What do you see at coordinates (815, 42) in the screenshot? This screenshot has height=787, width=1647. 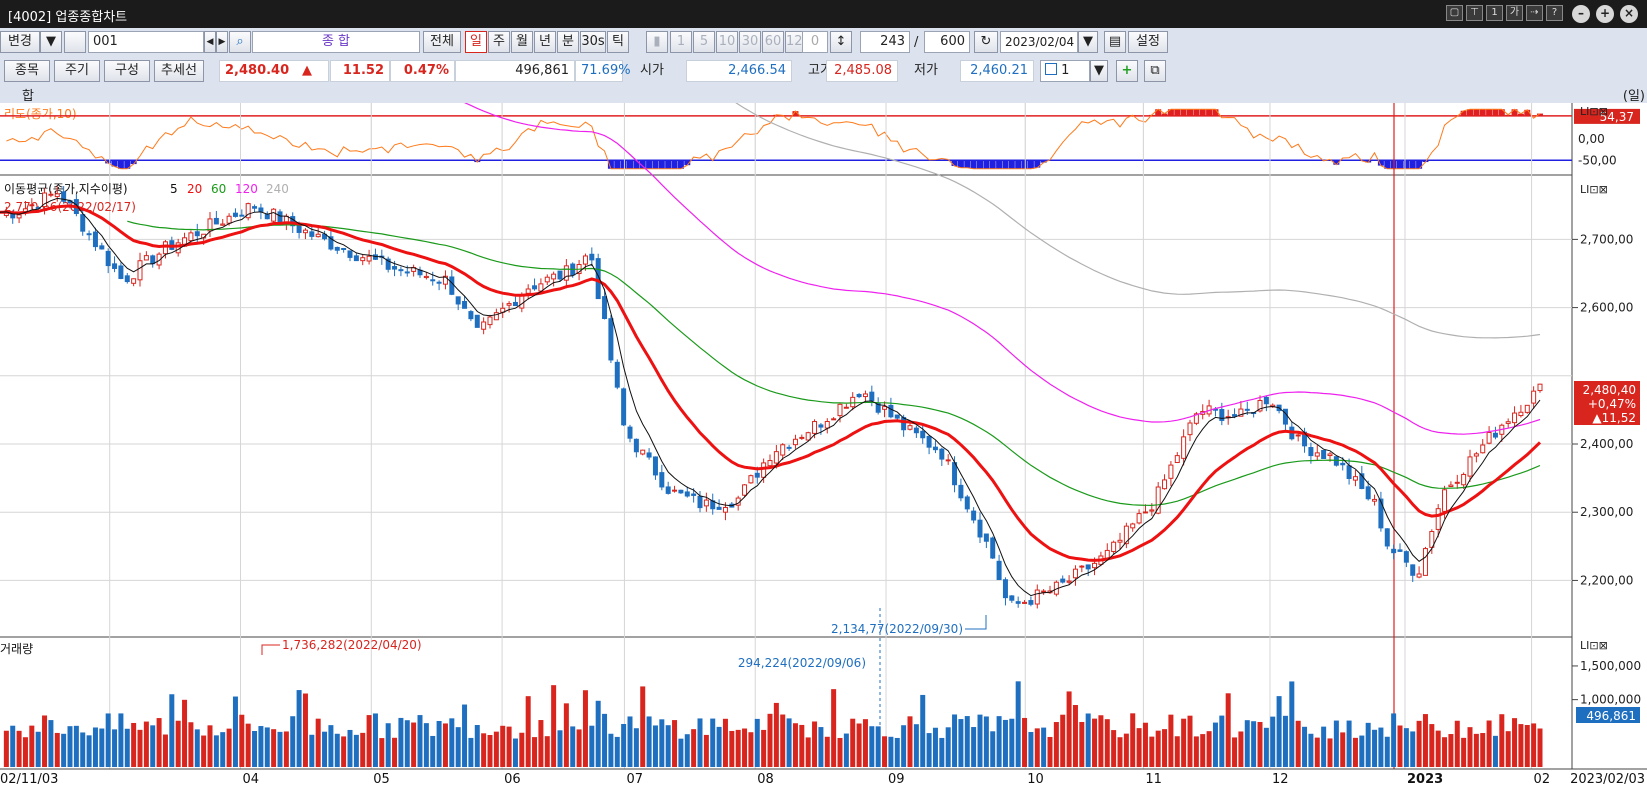 I see `tick-input: 0` at bounding box center [815, 42].